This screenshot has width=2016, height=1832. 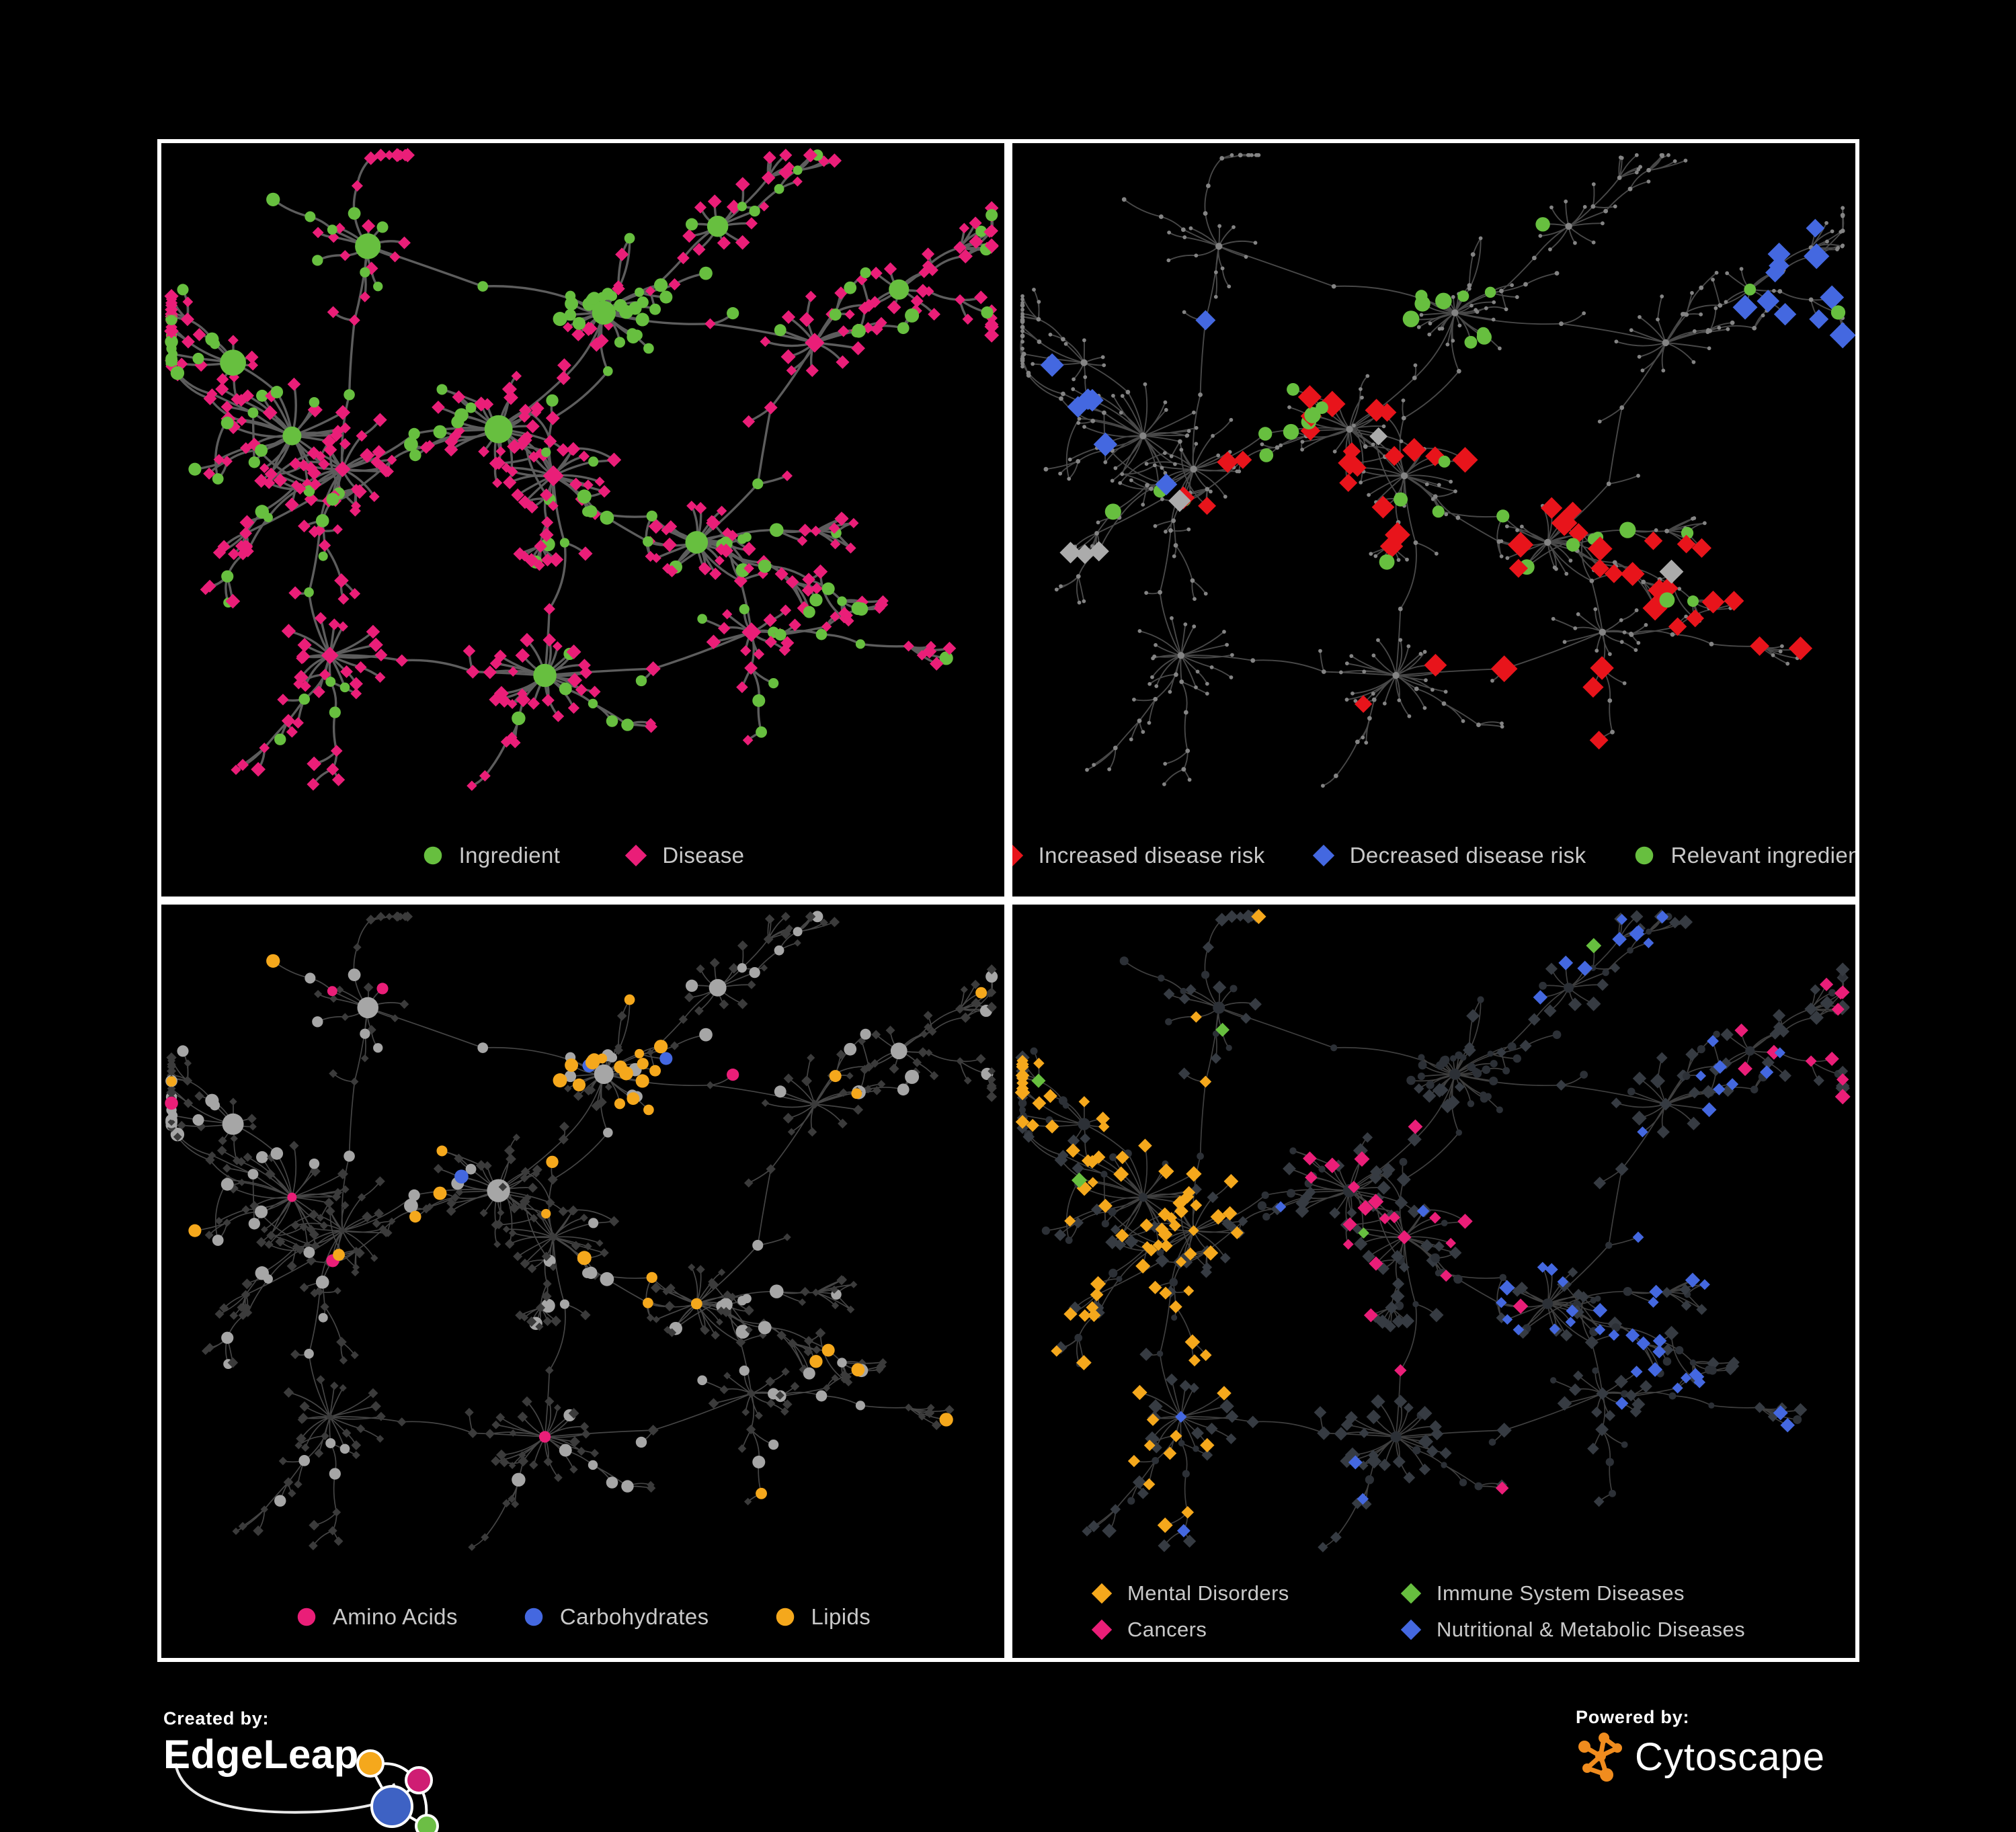 What do you see at coordinates (1102, 1630) in the screenshot?
I see `cancers-marker-icon` at bounding box center [1102, 1630].